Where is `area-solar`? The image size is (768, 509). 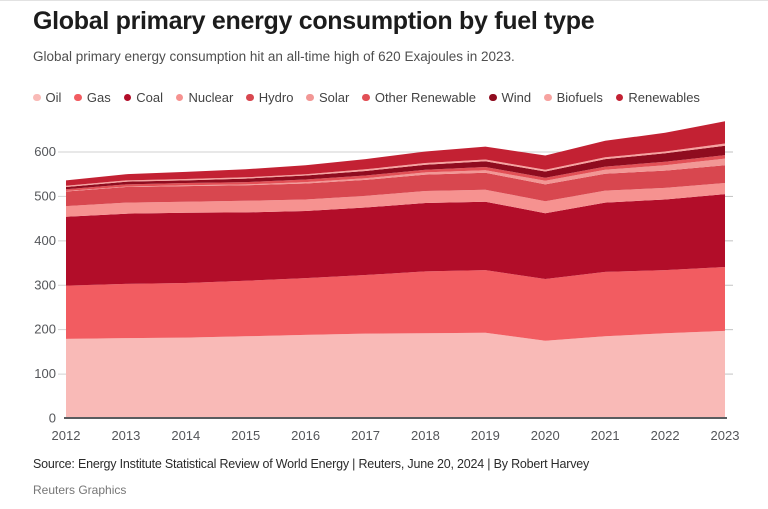 area-solar is located at coordinates (395, 175).